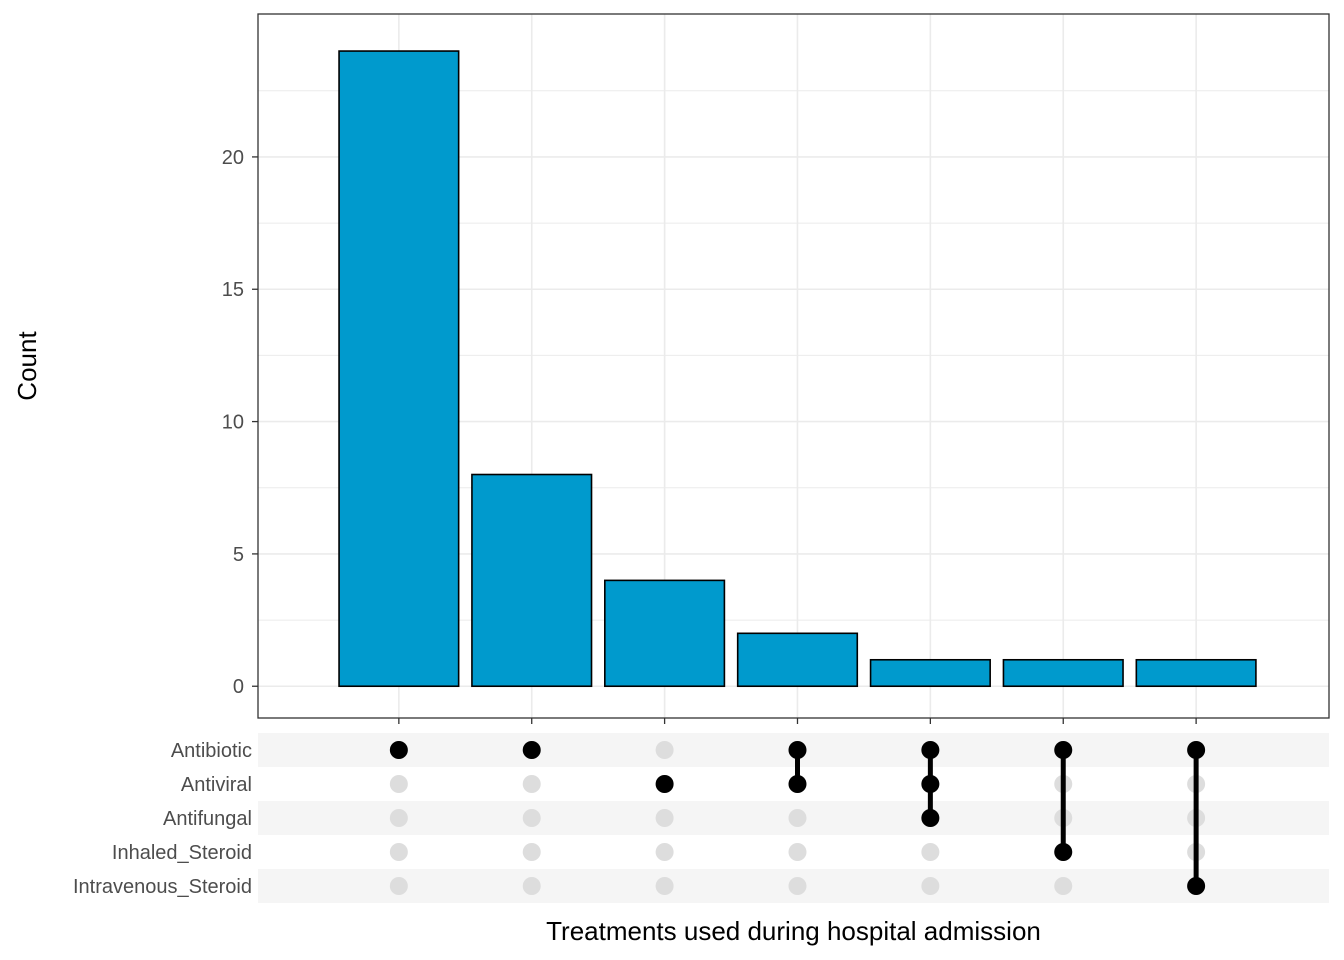  I want to click on y-tick-label: 15, so click(233, 290).